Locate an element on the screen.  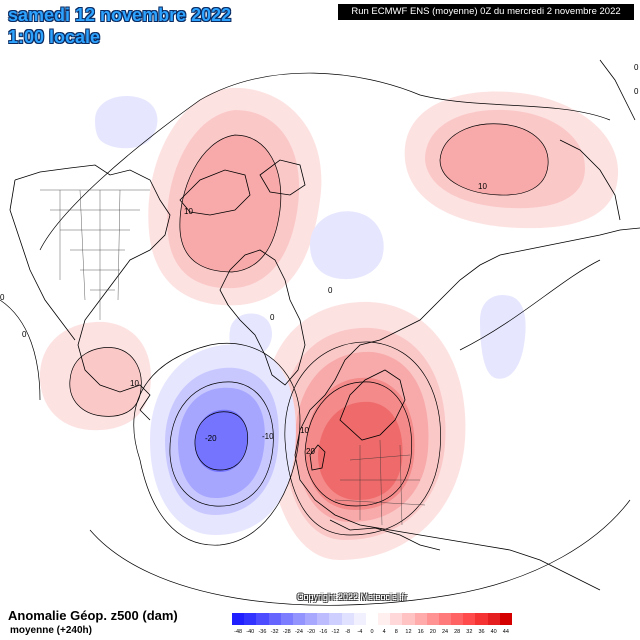
scale-label: 8 is located at coordinates (396, 632).